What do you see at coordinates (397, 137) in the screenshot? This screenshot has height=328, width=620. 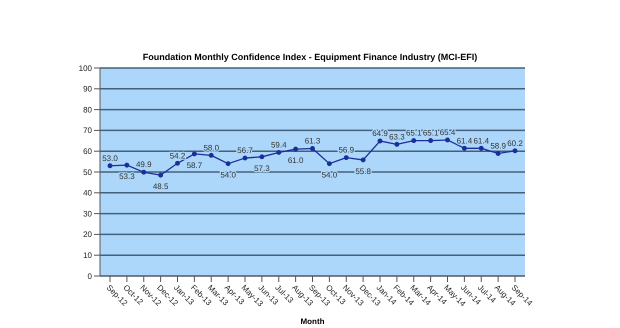 I see `data-label: 63.3` at bounding box center [397, 137].